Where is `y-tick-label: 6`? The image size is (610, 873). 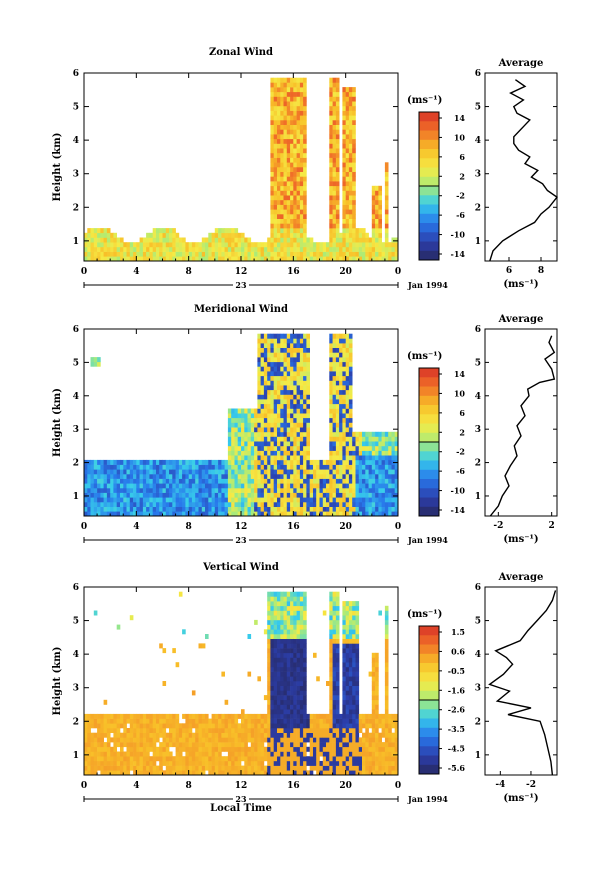 y-tick-label: 6 is located at coordinates (76, 330).